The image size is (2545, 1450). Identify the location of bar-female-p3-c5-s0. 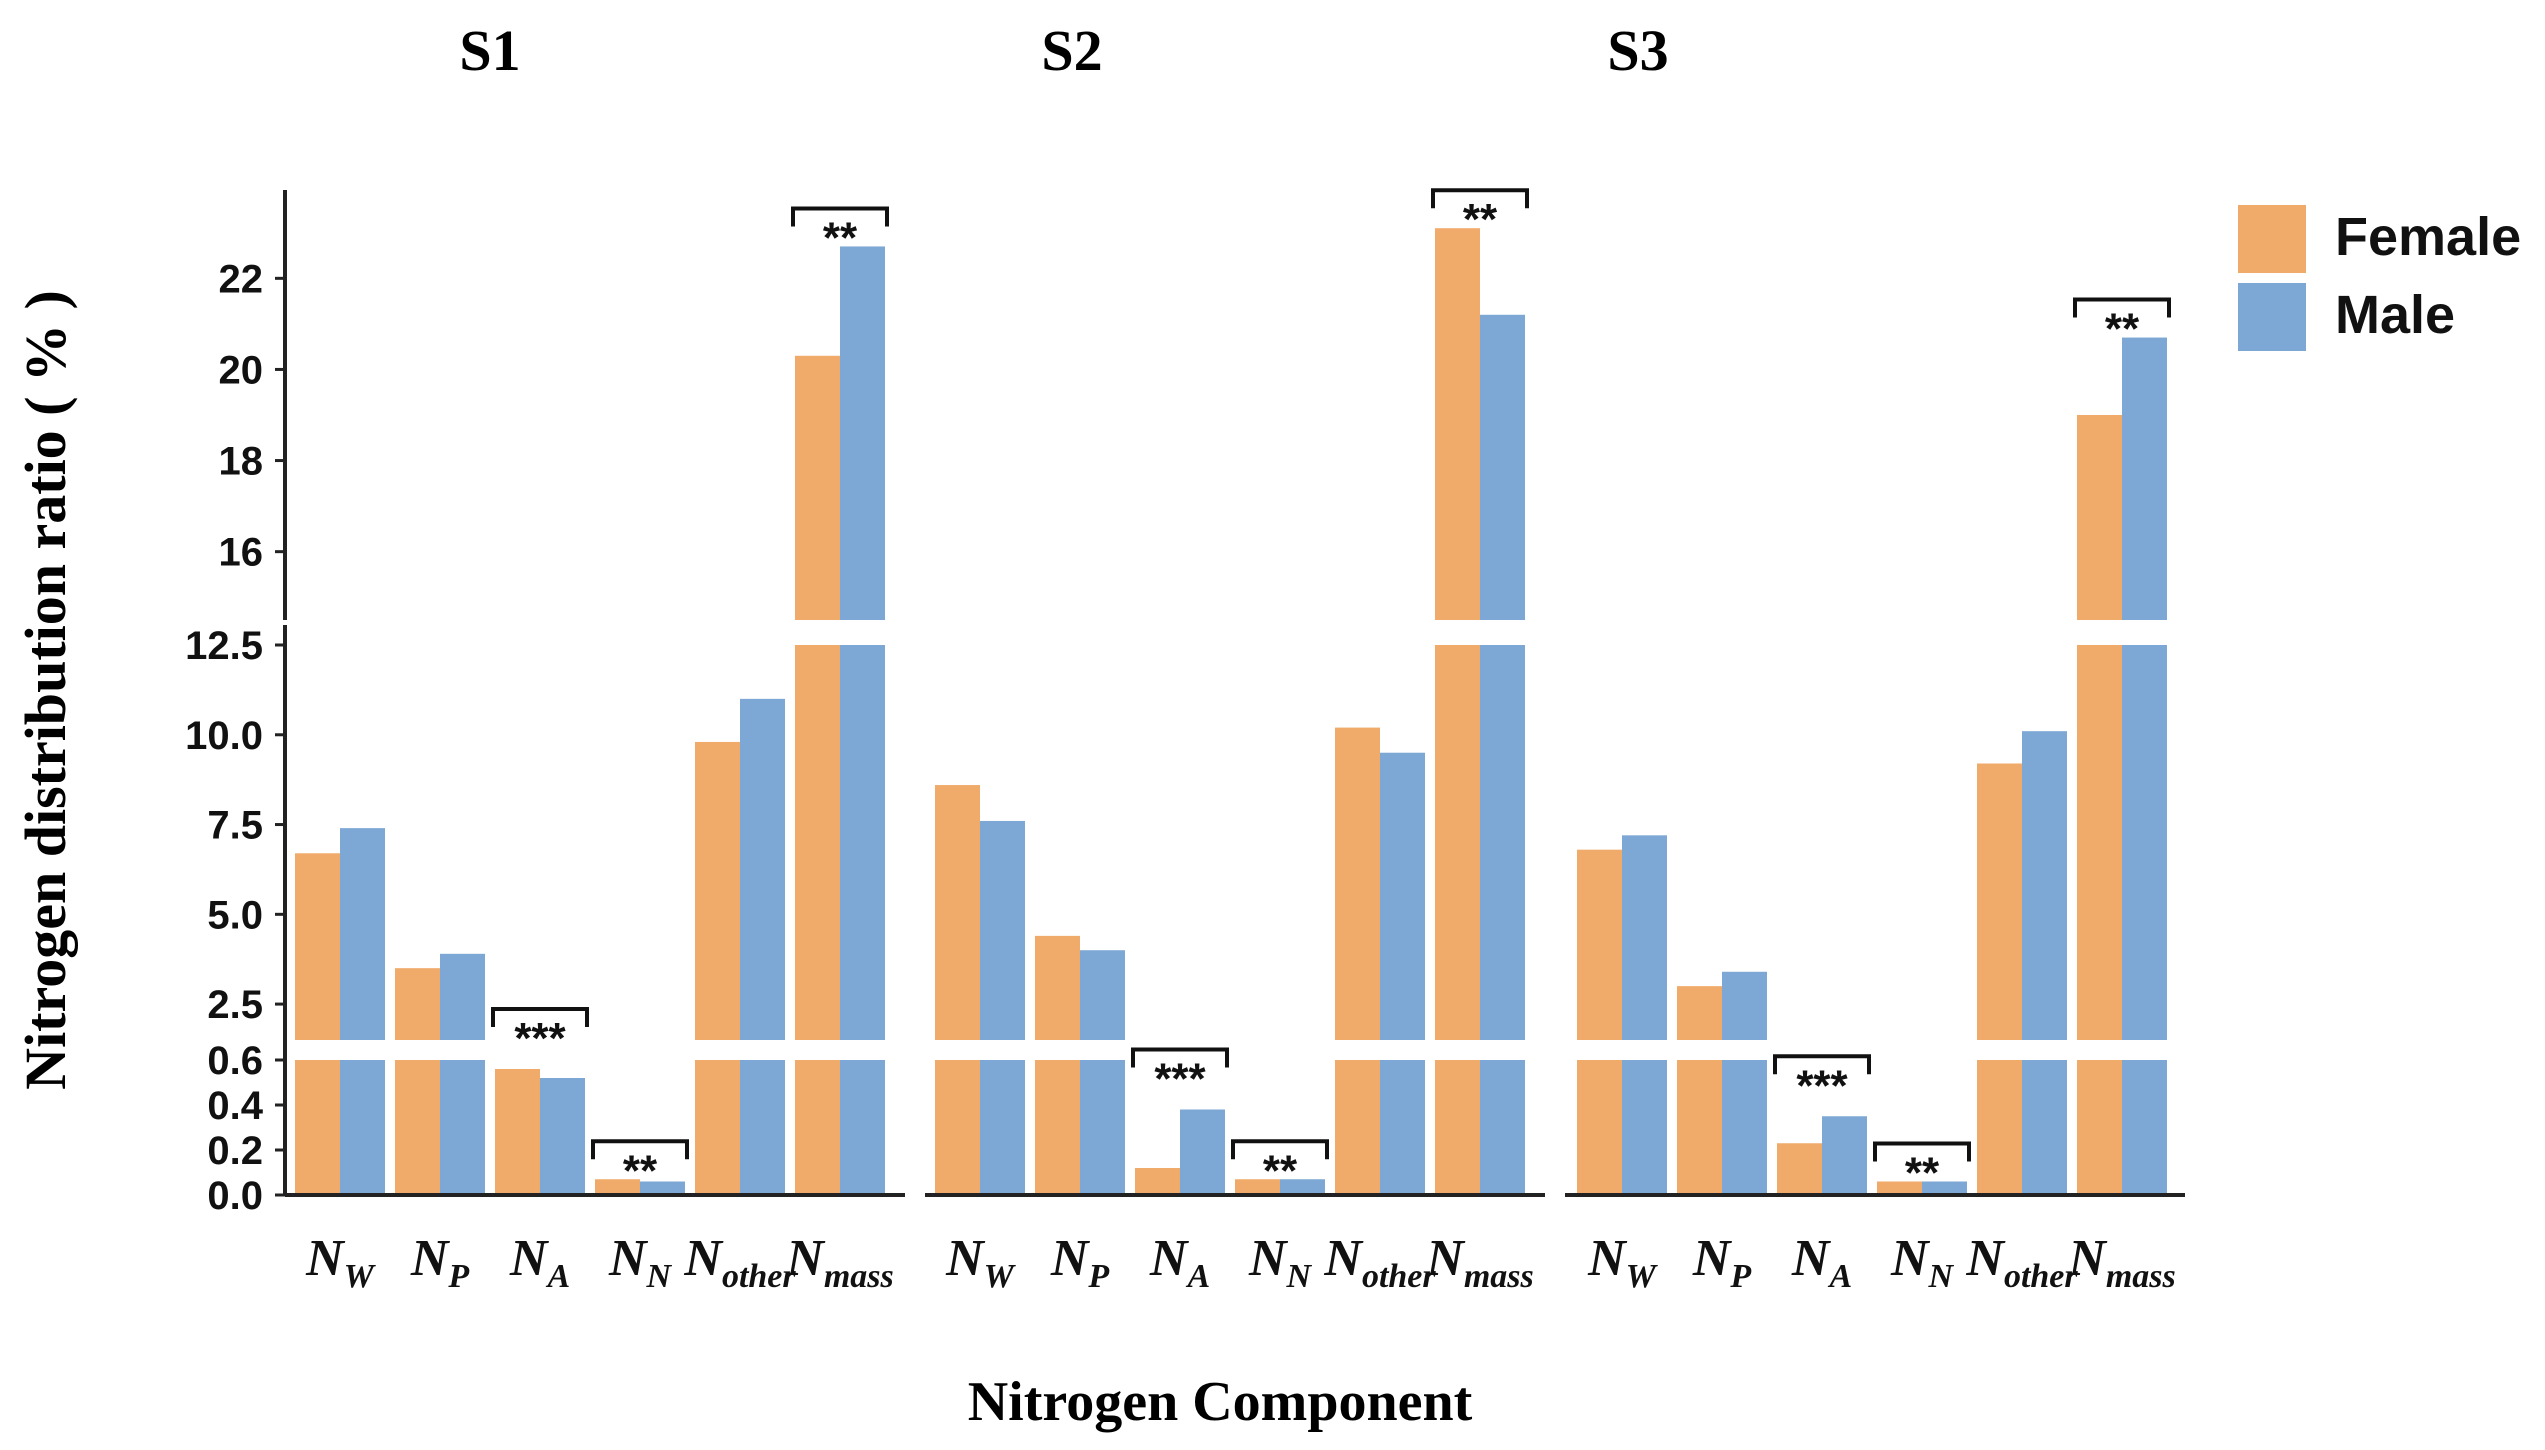
(2099, 1127).